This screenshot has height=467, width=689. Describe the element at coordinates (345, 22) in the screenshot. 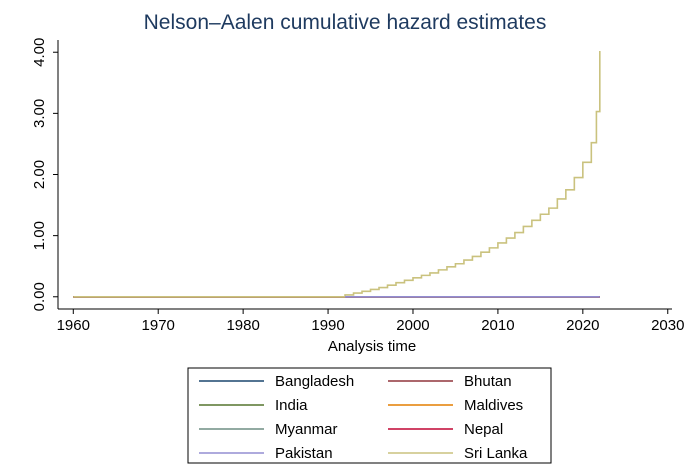

I see `chart-title: Nelson–Aalen cumulative hazard estimates` at that location.